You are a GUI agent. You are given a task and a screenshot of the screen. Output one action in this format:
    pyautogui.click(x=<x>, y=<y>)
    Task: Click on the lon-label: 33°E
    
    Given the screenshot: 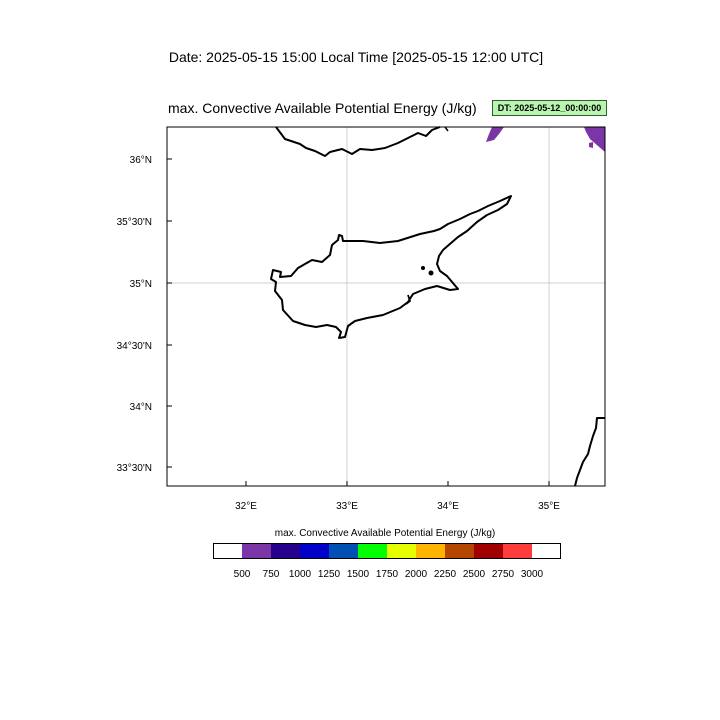 What is the action you would take?
    pyautogui.click(x=347, y=506)
    